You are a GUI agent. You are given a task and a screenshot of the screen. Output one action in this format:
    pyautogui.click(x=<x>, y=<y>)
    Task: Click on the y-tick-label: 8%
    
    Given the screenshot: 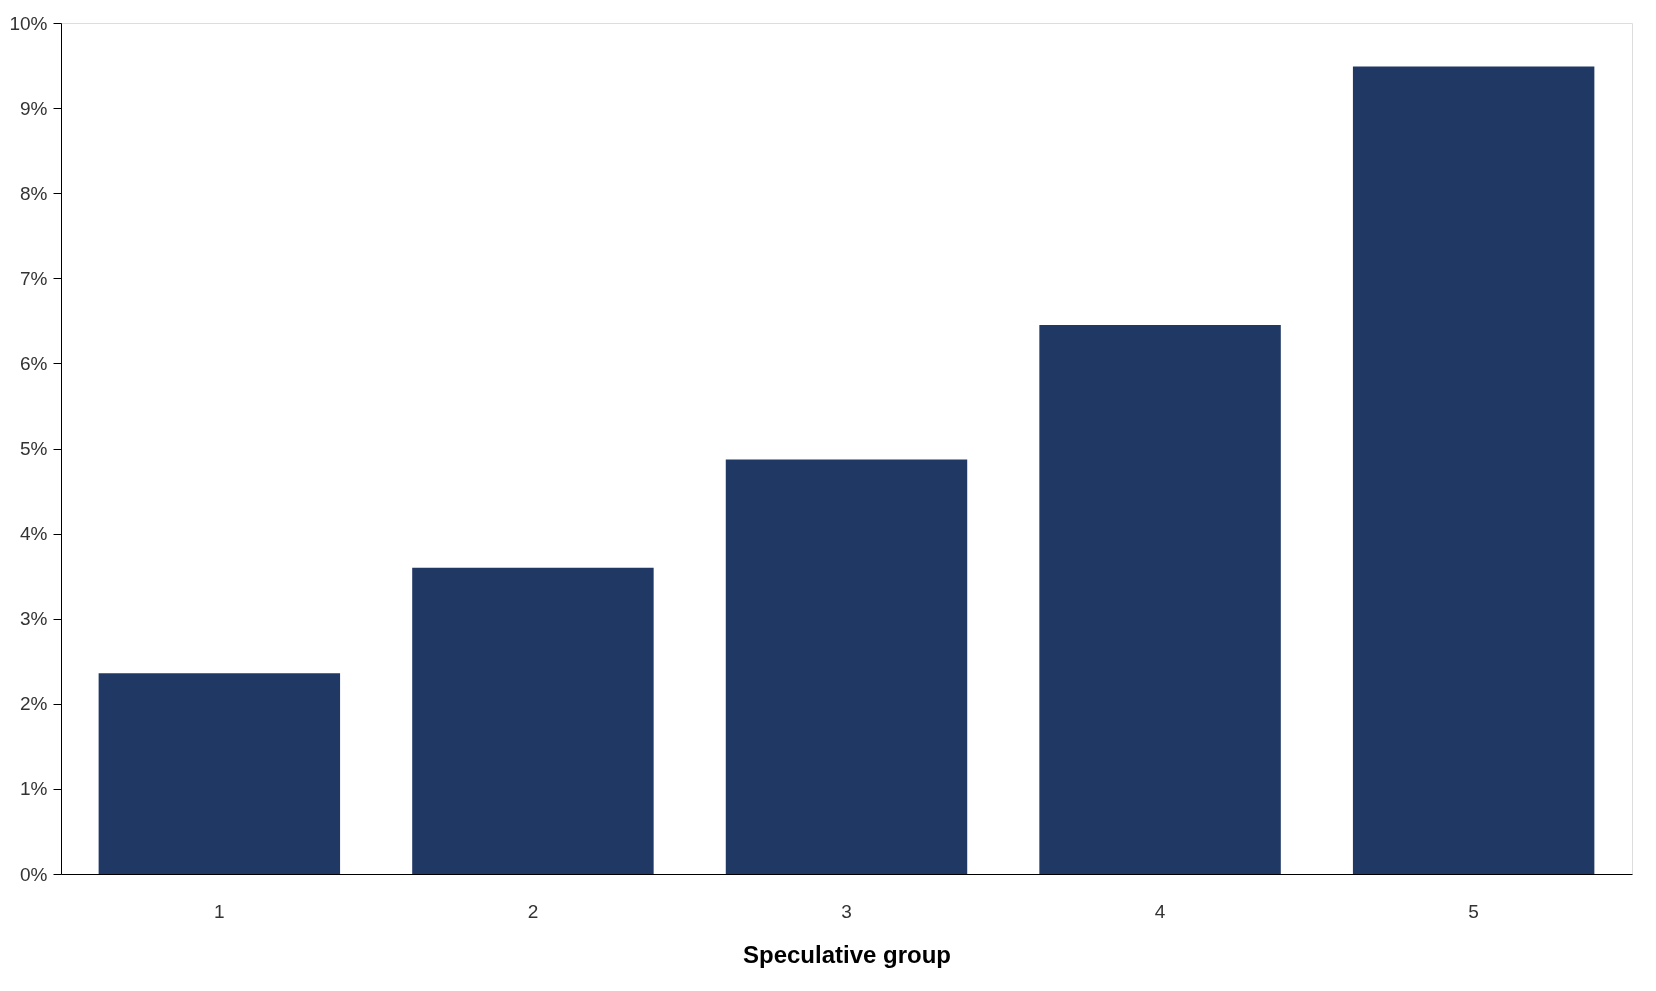 What is the action you would take?
    pyautogui.click(x=34, y=193)
    